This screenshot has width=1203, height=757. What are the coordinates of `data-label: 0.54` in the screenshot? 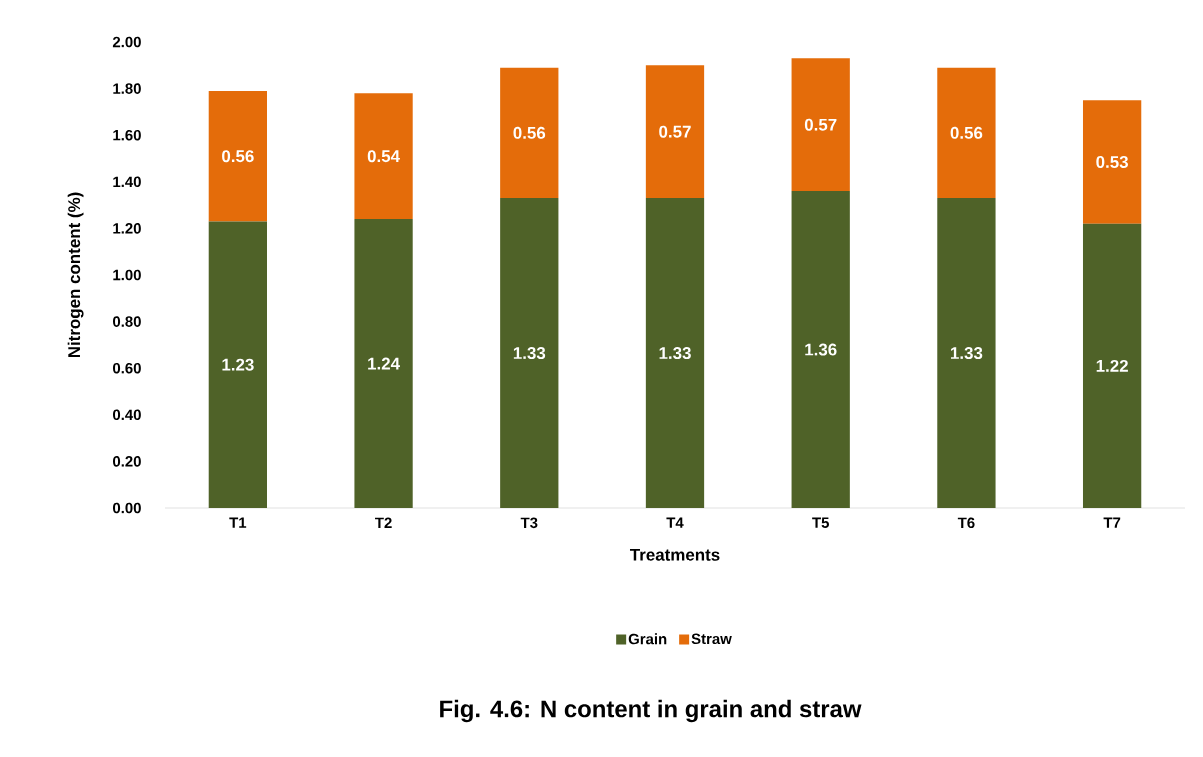 It's located at (383, 156).